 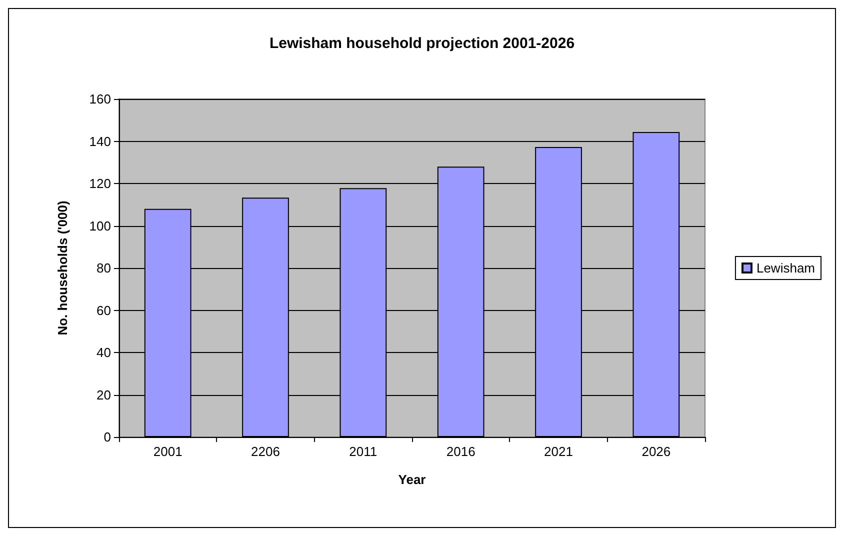 What do you see at coordinates (167, 451) in the screenshot?
I see `x-tick-label: 2001` at bounding box center [167, 451].